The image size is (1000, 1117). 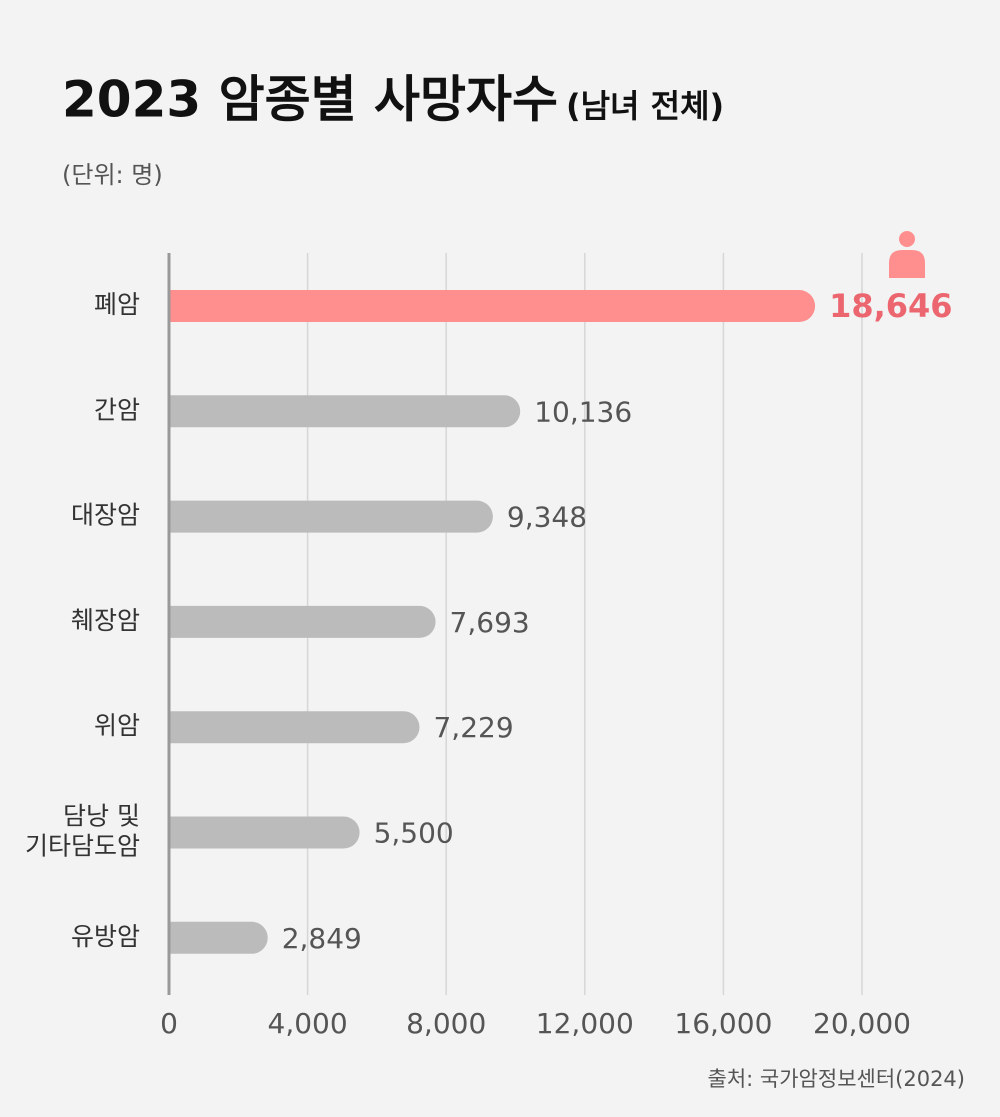 I want to click on y-tick-label: 대장암, so click(x=105, y=515).